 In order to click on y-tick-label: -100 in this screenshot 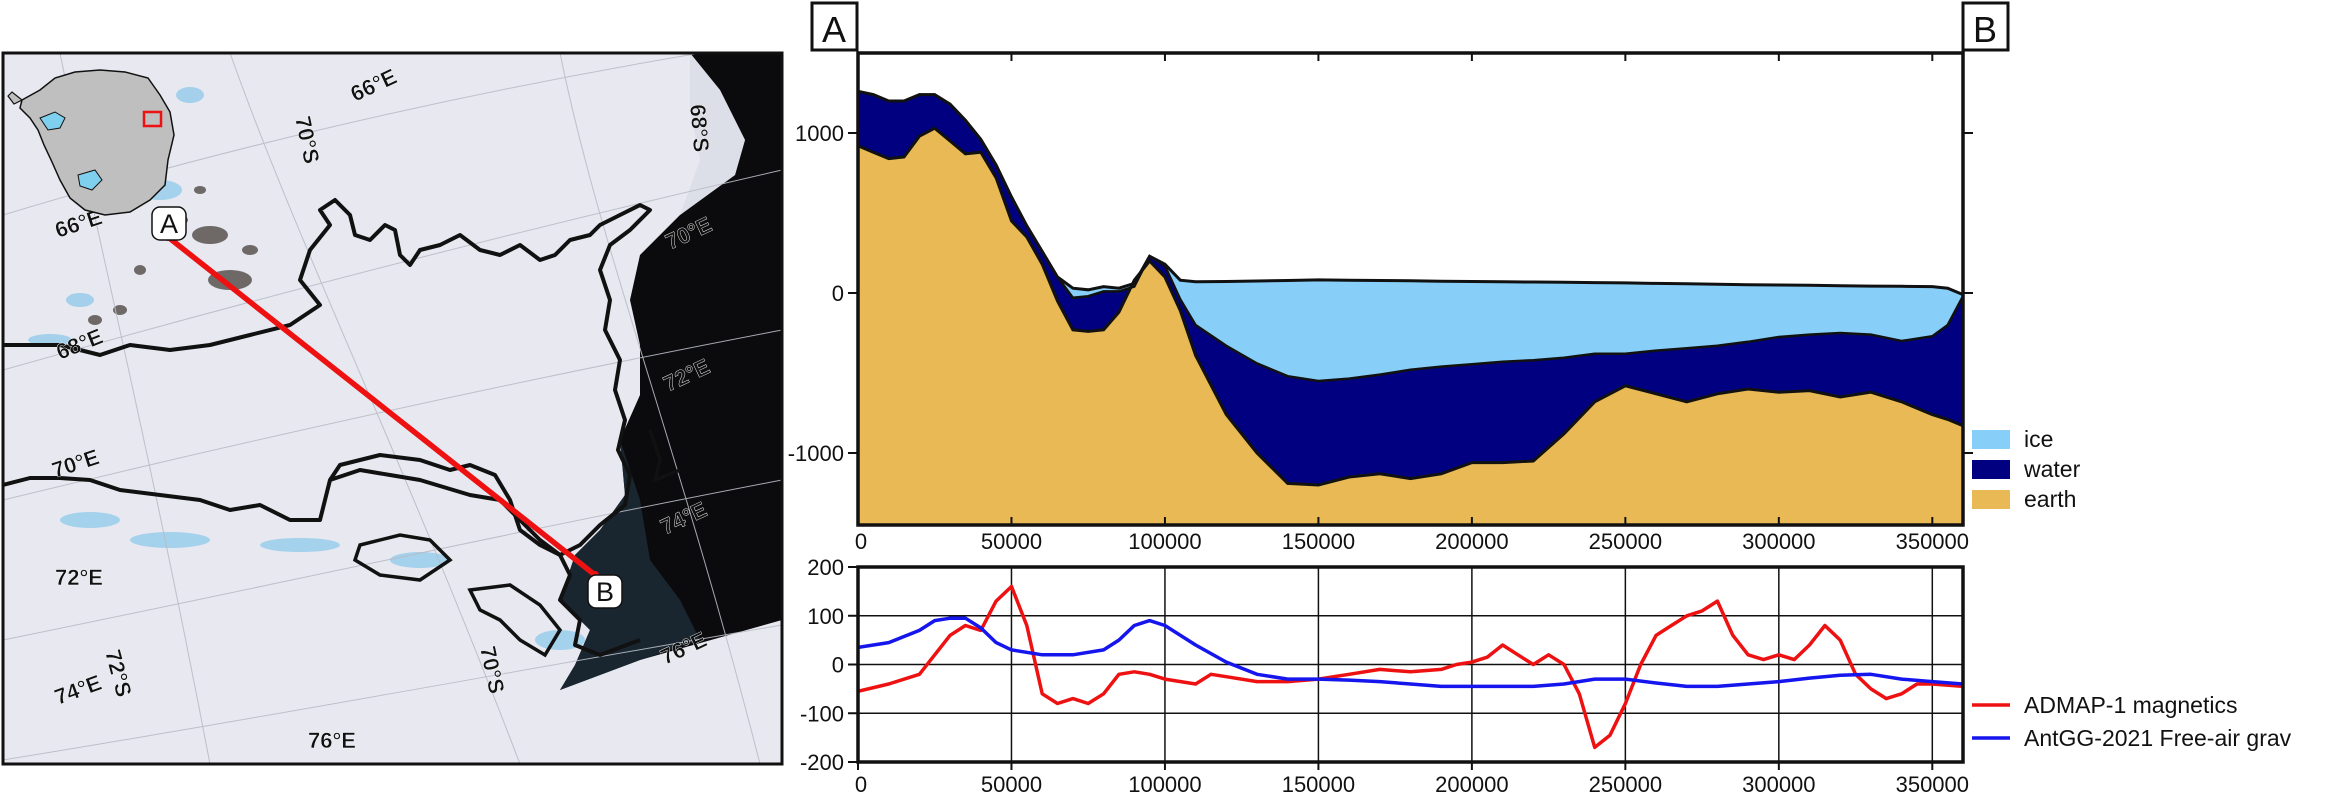, I will do `click(822, 713)`.